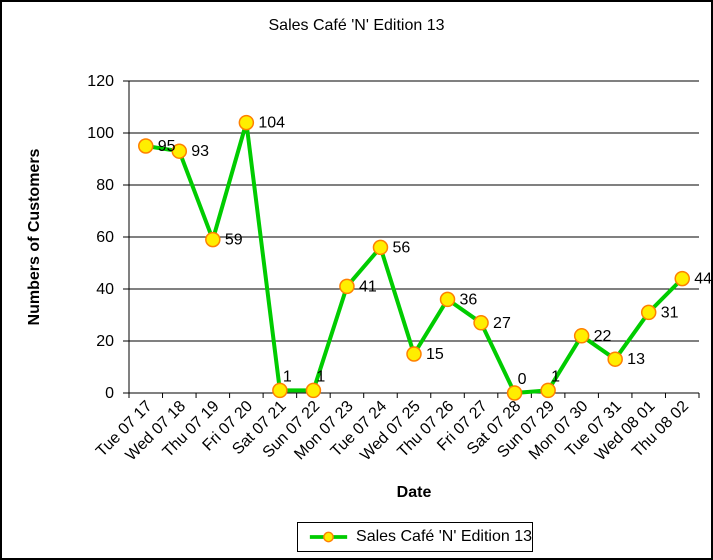 This screenshot has height=560, width=713. I want to click on data-point-label: 41, so click(368, 286).